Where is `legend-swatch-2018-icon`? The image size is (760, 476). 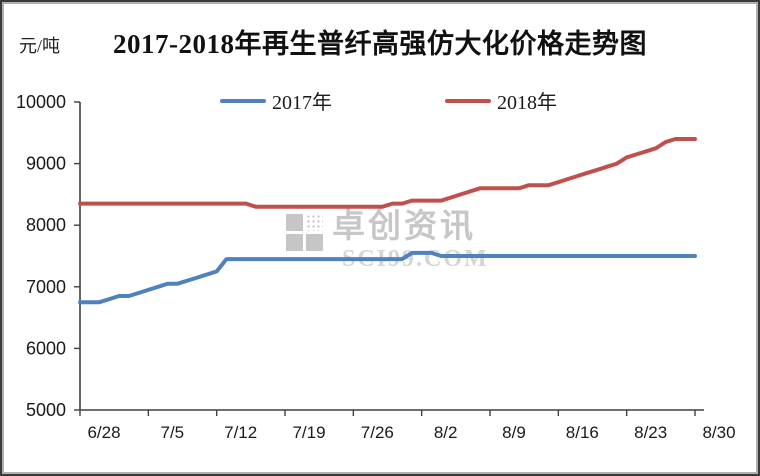 legend-swatch-2018-icon is located at coordinates (468, 100).